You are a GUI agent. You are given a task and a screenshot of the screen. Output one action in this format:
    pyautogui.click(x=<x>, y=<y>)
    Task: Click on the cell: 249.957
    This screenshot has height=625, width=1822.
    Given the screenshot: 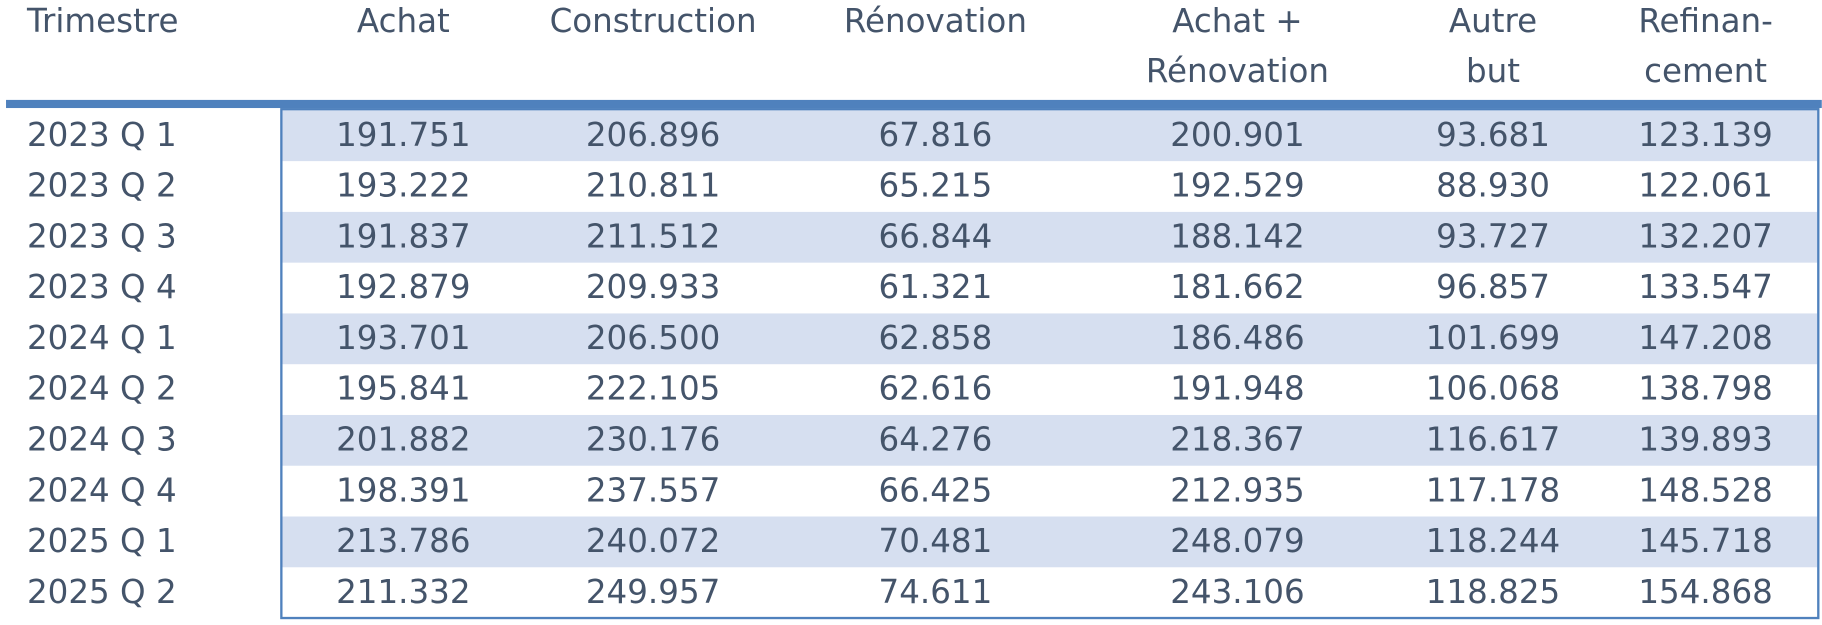 What is the action you would take?
    pyautogui.click(x=653, y=592)
    